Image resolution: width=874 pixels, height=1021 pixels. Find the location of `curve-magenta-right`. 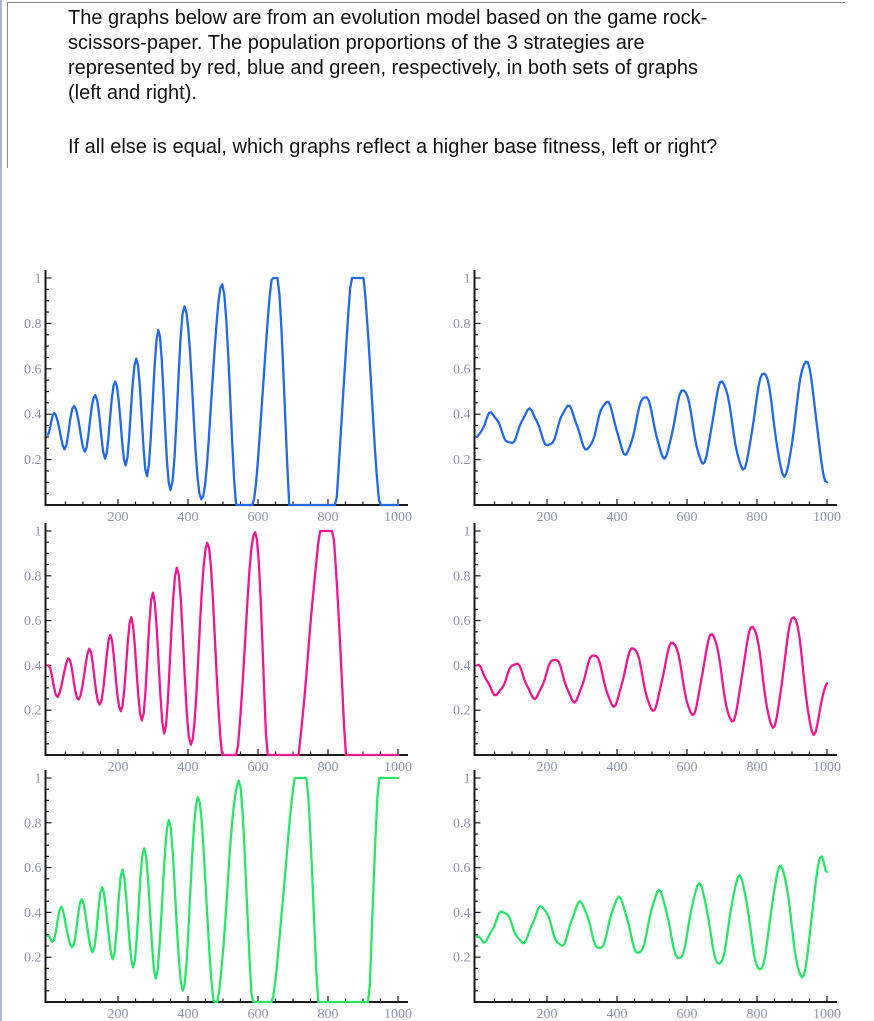

curve-magenta-right is located at coordinates (652, 676).